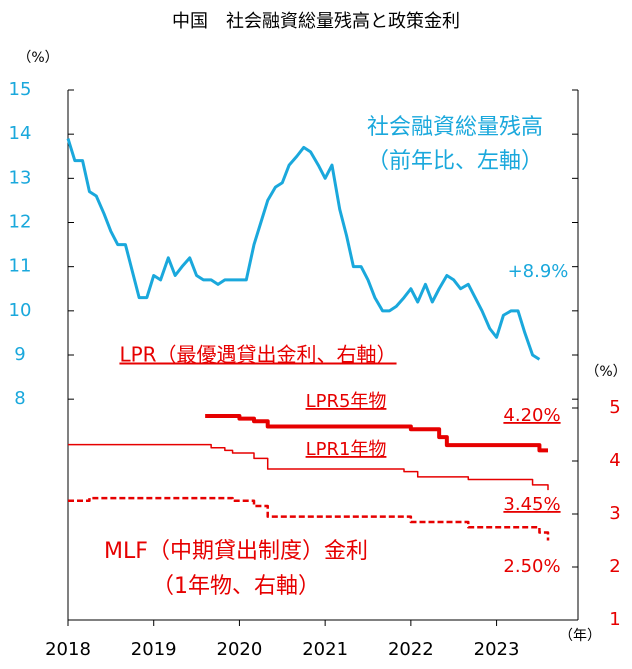  Describe the element at coordinates (614, 407) in the screenshot. I see `y2-tick-label: 5` at that location.